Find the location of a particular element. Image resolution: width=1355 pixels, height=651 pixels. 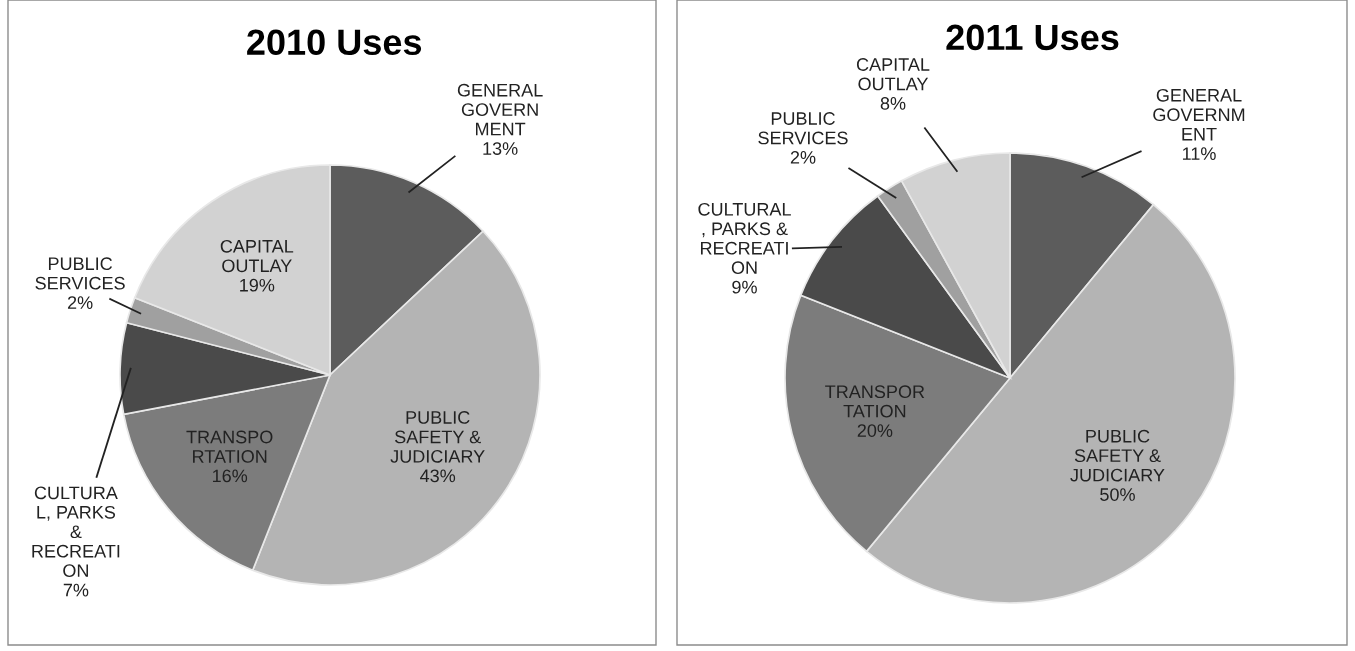

data-label: 7% is located at coordinates (76, 590).